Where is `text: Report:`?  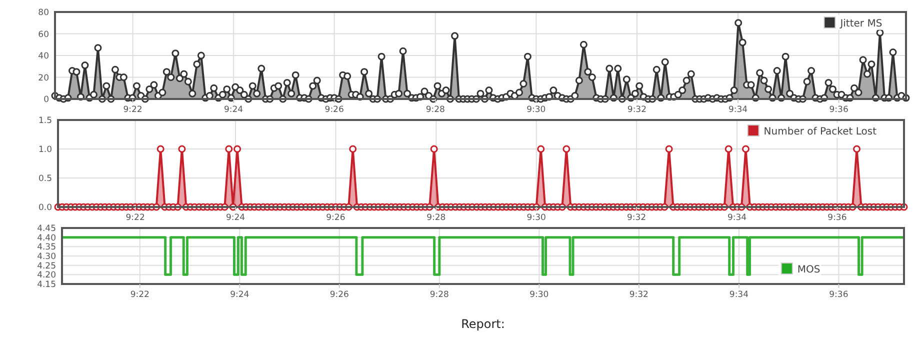 text: Report: is located at coordinates (483, 324).